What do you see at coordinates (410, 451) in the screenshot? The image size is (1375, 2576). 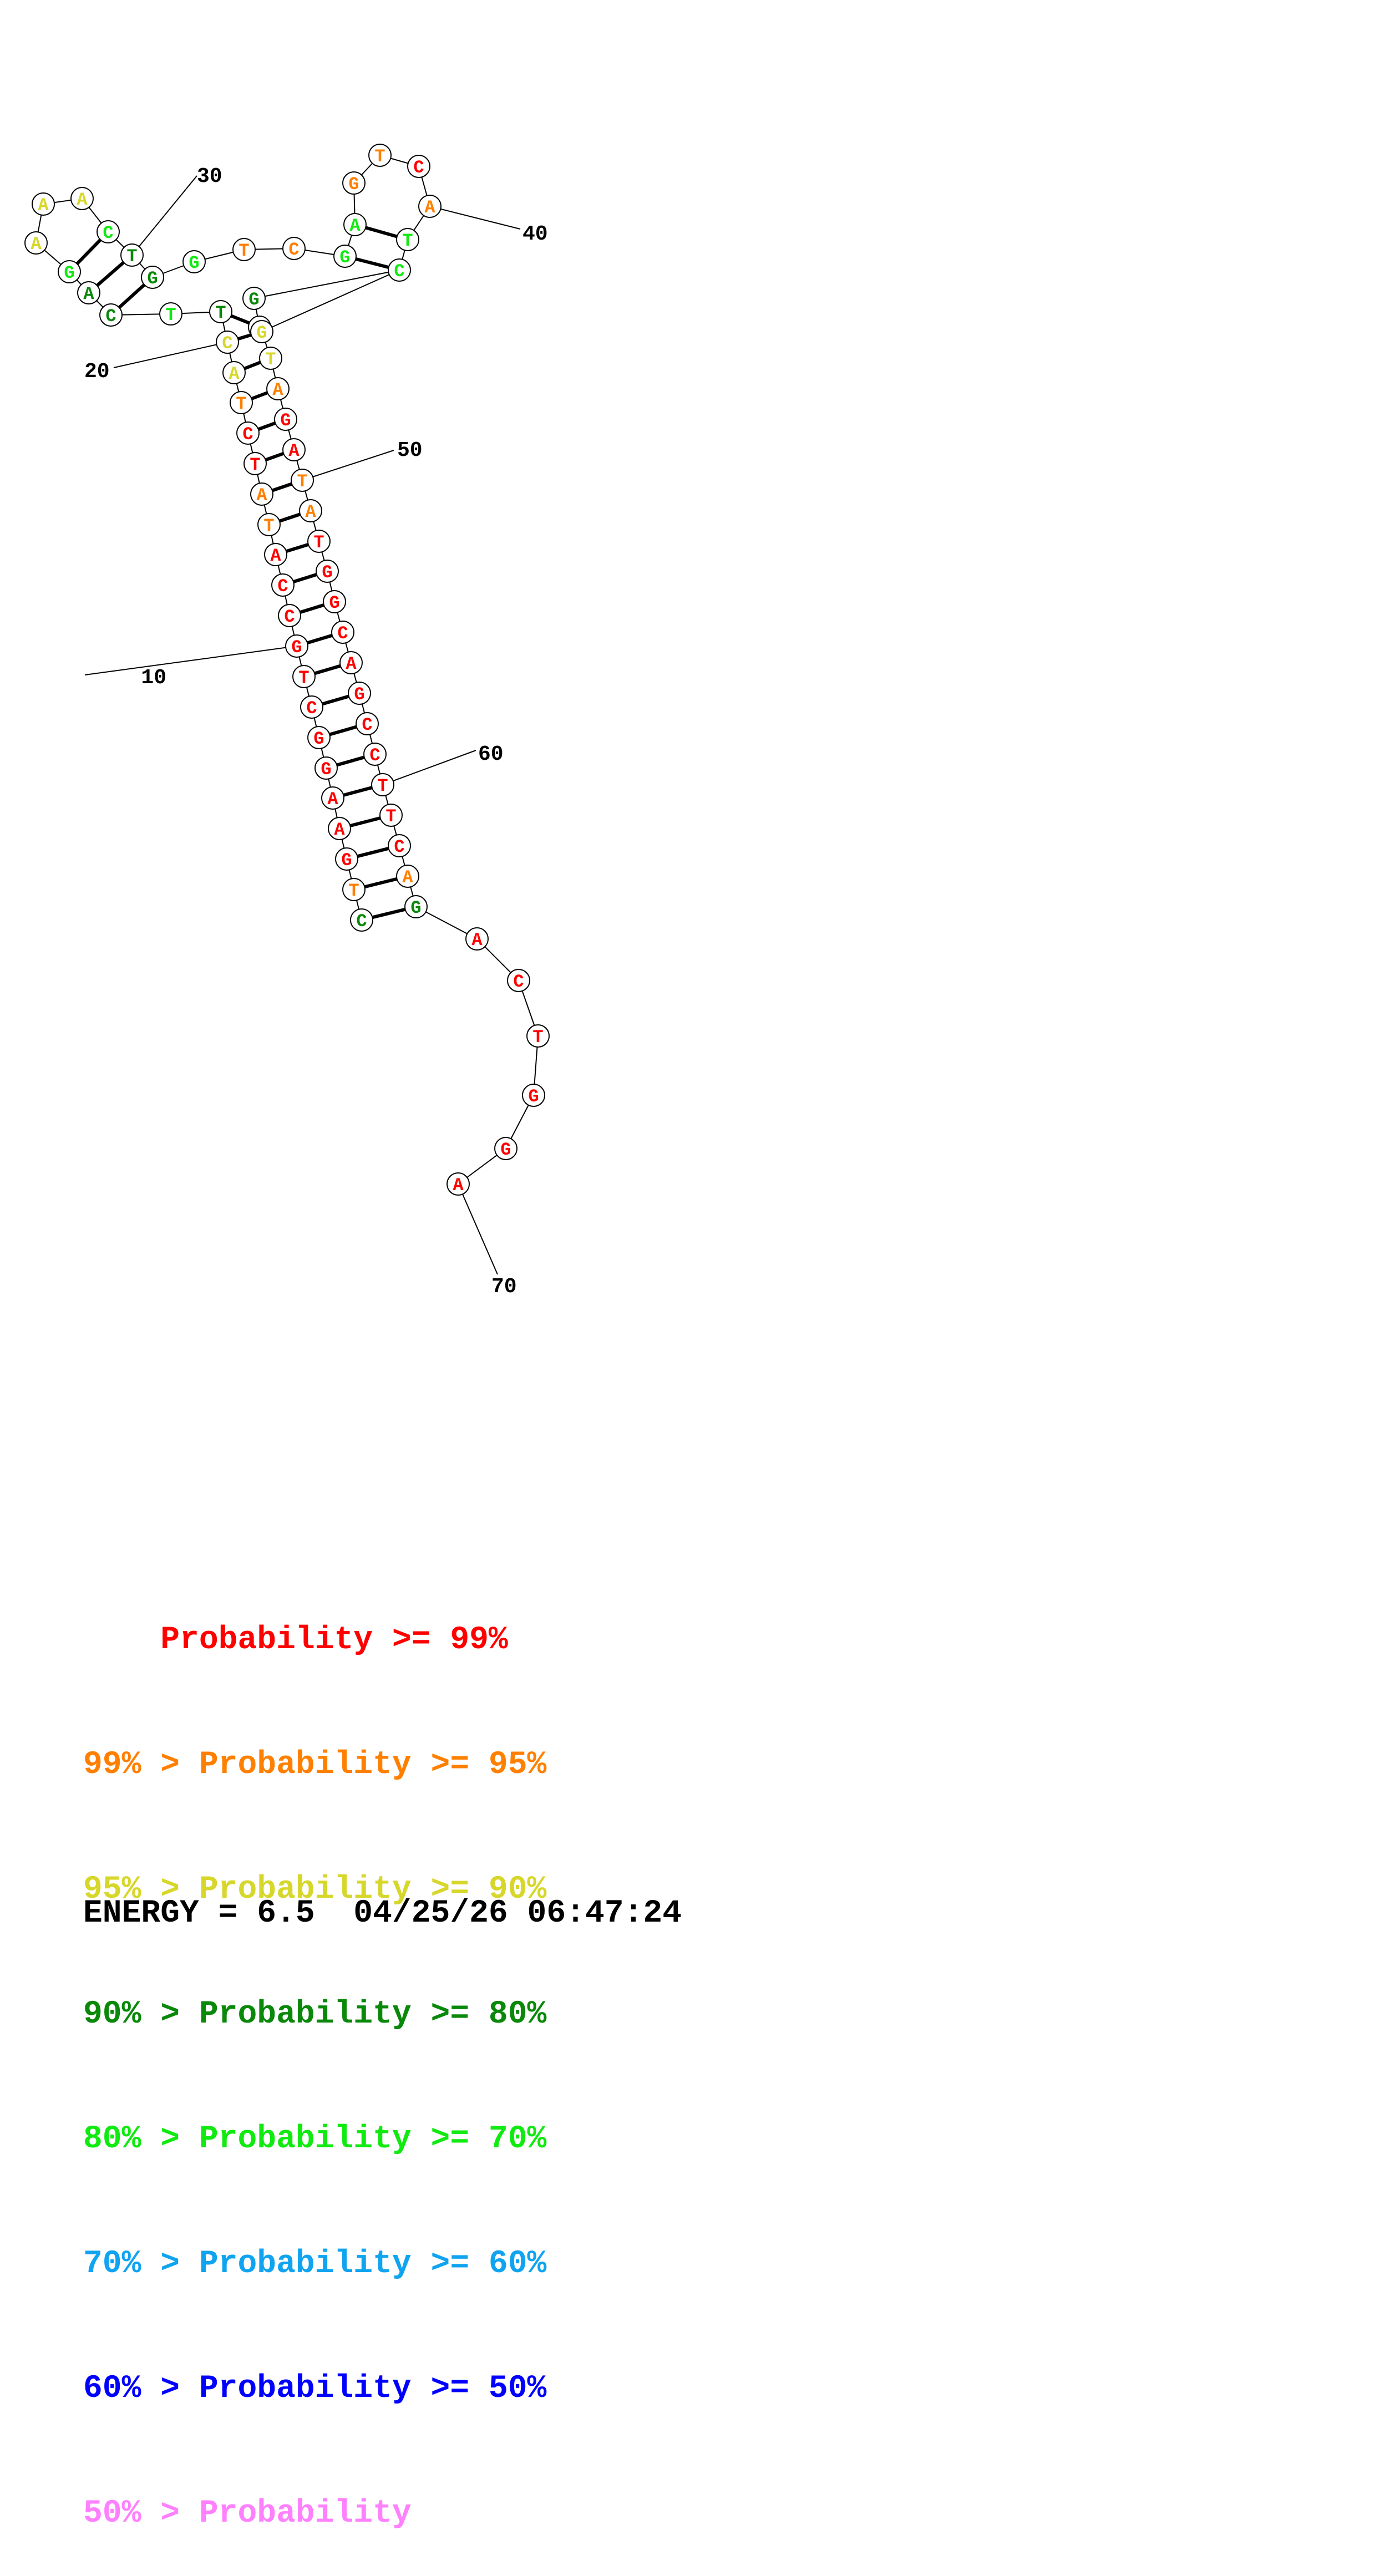 I see `position-label: 50` at bounding box center [410, 451].